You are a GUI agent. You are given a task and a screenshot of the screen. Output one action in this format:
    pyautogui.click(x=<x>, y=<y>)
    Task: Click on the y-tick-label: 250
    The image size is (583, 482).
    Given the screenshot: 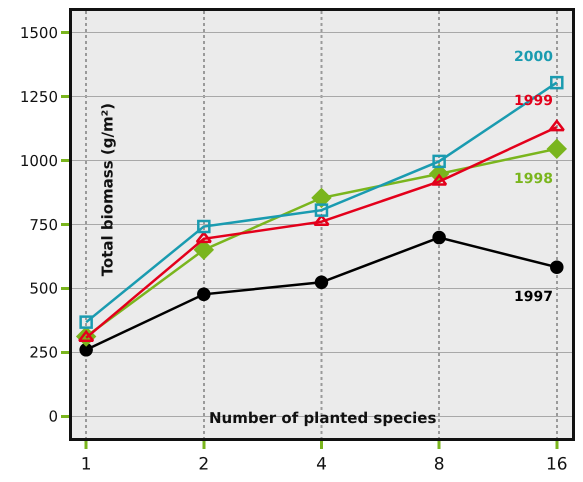 What is the action you would take?
    pyautogui.click(x=43, y=353)
    